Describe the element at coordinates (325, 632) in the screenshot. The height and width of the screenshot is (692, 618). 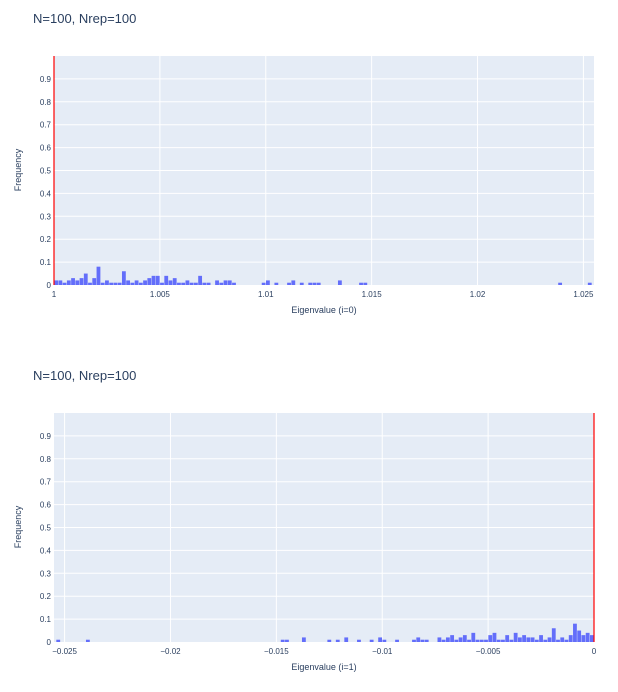
I see `bars` at that location.